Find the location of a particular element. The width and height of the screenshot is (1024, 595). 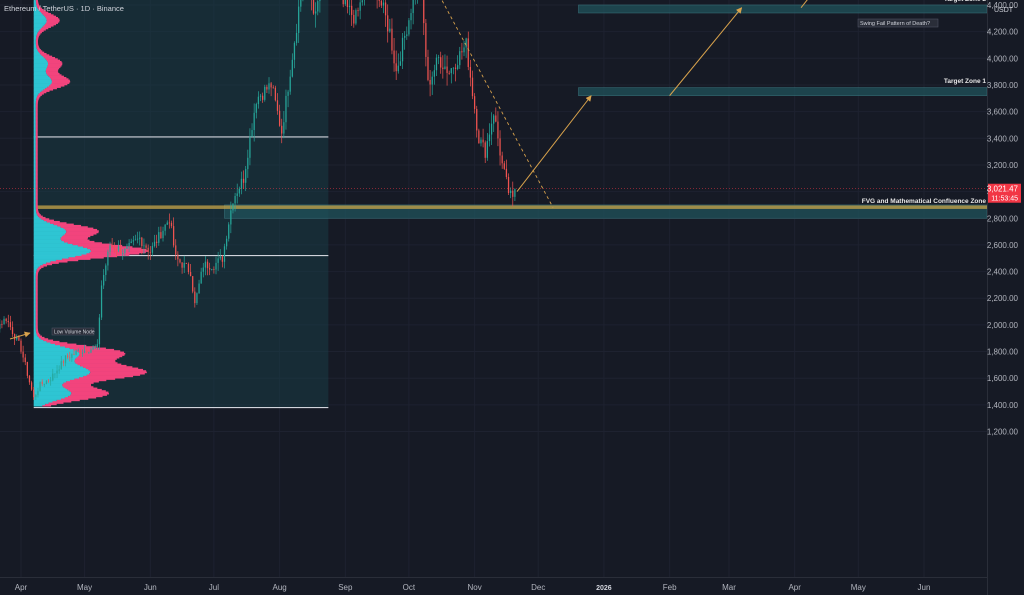

time-tick-label: Sep is located at coordinates (345, 587).